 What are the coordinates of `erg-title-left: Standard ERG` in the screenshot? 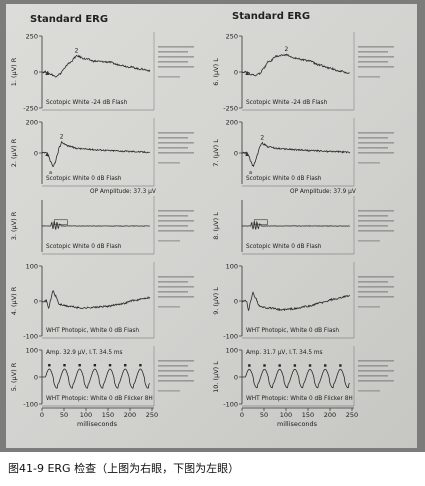 It's located at (271, 16).